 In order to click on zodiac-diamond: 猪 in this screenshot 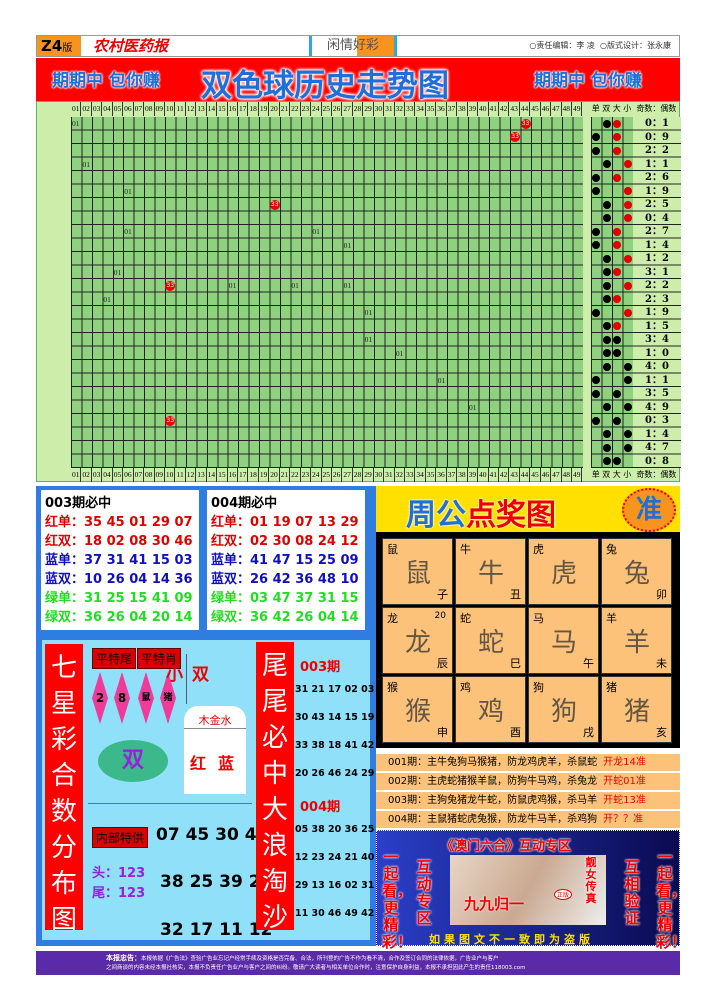, I will do `click(168, 698)`.